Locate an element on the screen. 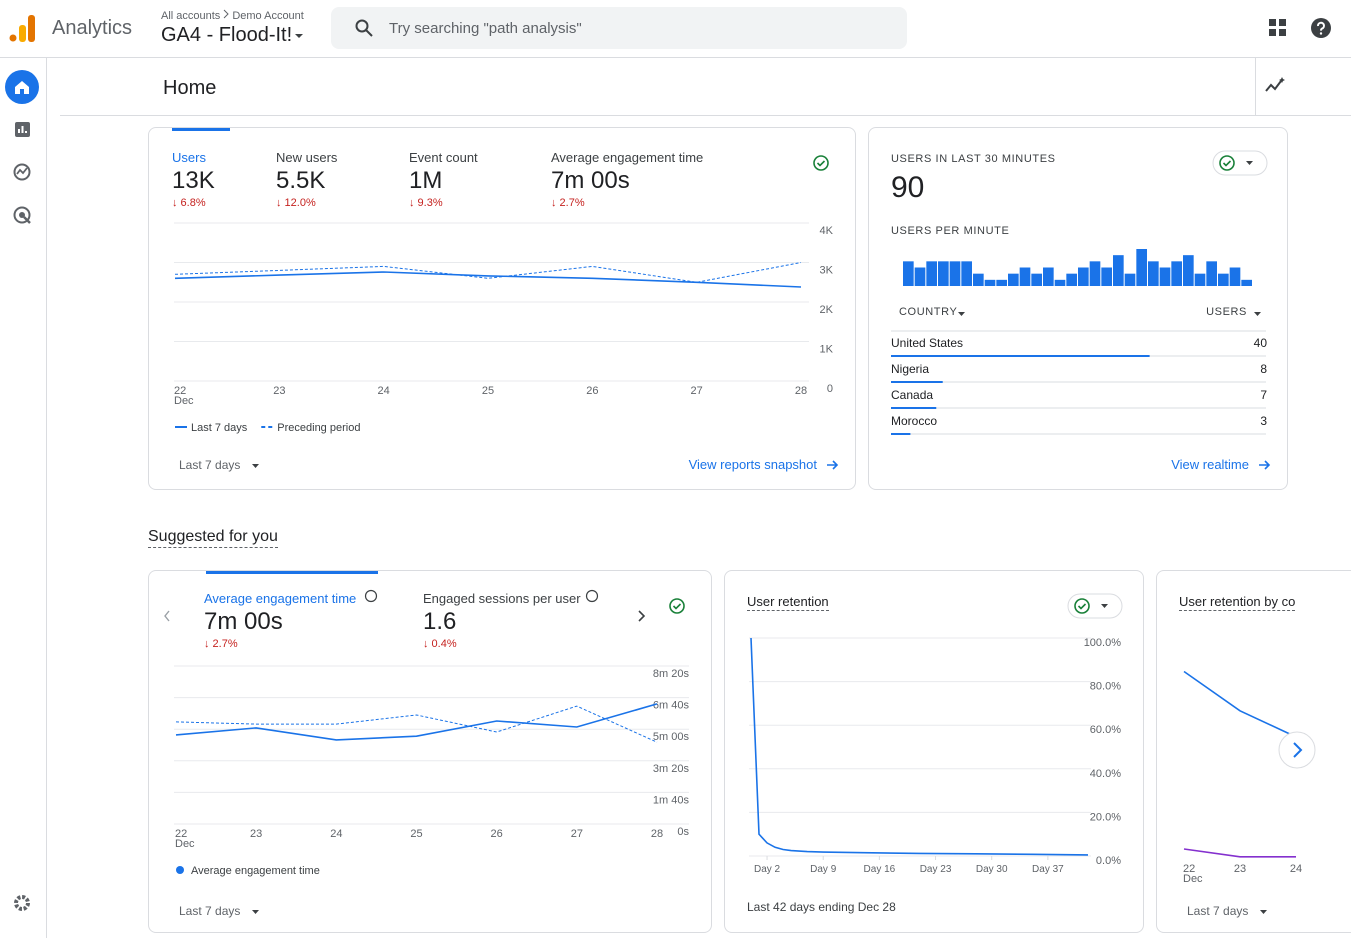 Image resolution: width=1351 pixels, height=938 pixels. y-tick-label: 80.0% is located at coordinates (1105, 687).